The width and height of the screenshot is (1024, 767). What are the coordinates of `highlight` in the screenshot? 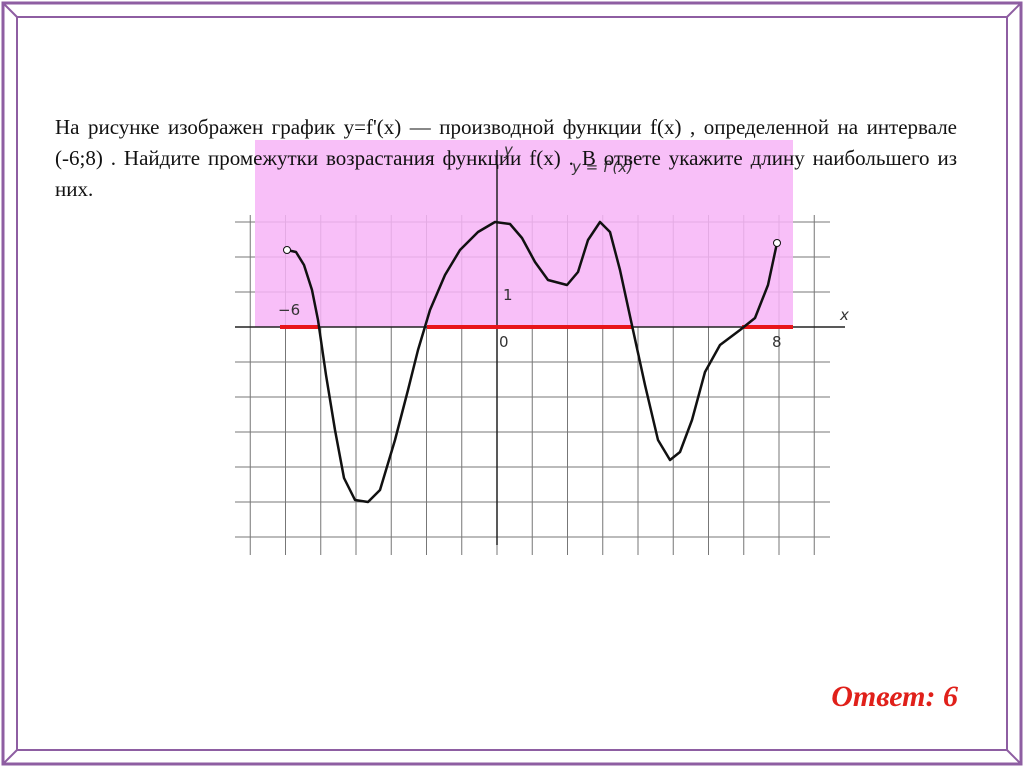 It's located at (524, 233).